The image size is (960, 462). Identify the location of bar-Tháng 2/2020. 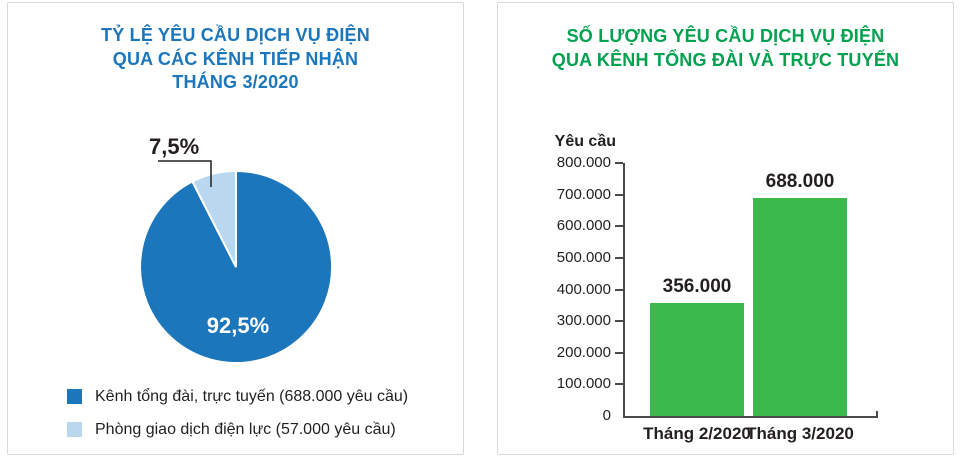
(697, 359).